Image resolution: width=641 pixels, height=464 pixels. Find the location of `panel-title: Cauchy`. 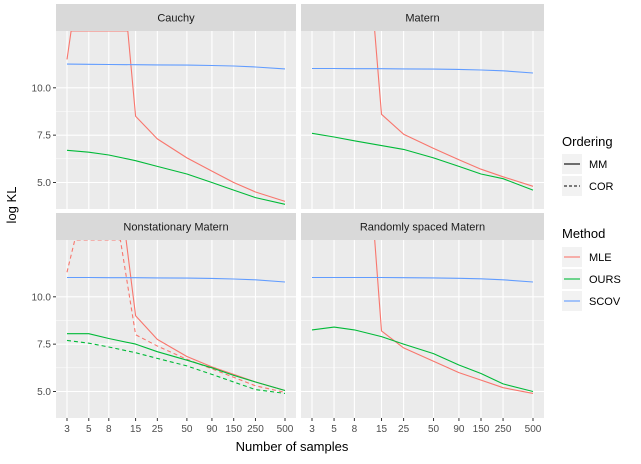

panel-title: Cauchy is located at coordinates (176, 19).